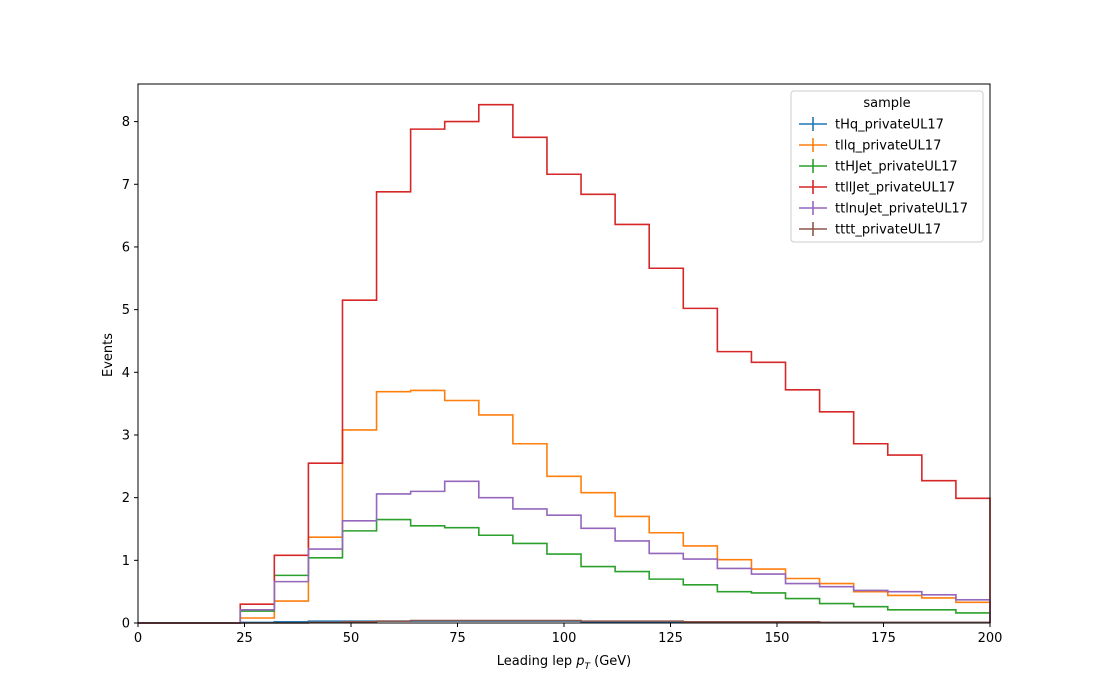  Describe the element at coordinates (888, 230) in the screenshot. I see `legend-label: tttt_privateUL17` at that location.